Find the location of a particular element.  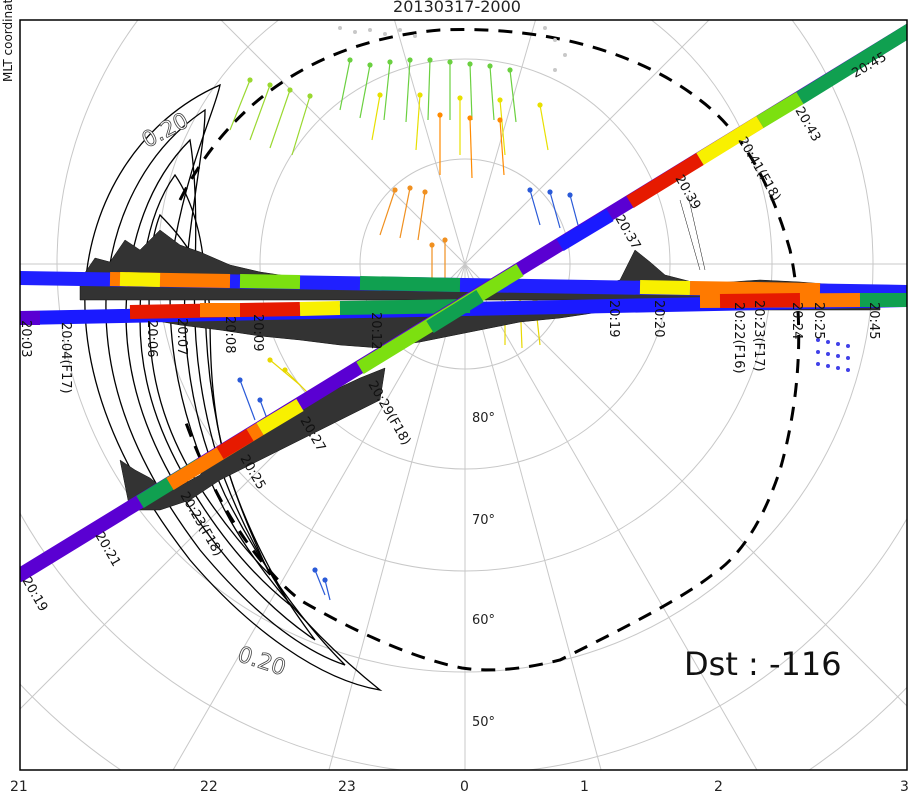

track-time-label: 20:20 is located at coordinates (658, 318).